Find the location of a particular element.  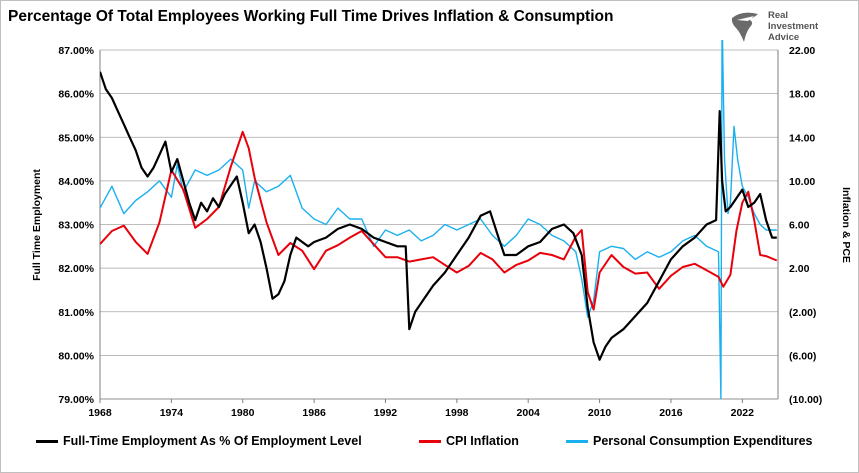

legend-item-pce: Personal Consumption Expenditures is located at coordinates (689, 441).